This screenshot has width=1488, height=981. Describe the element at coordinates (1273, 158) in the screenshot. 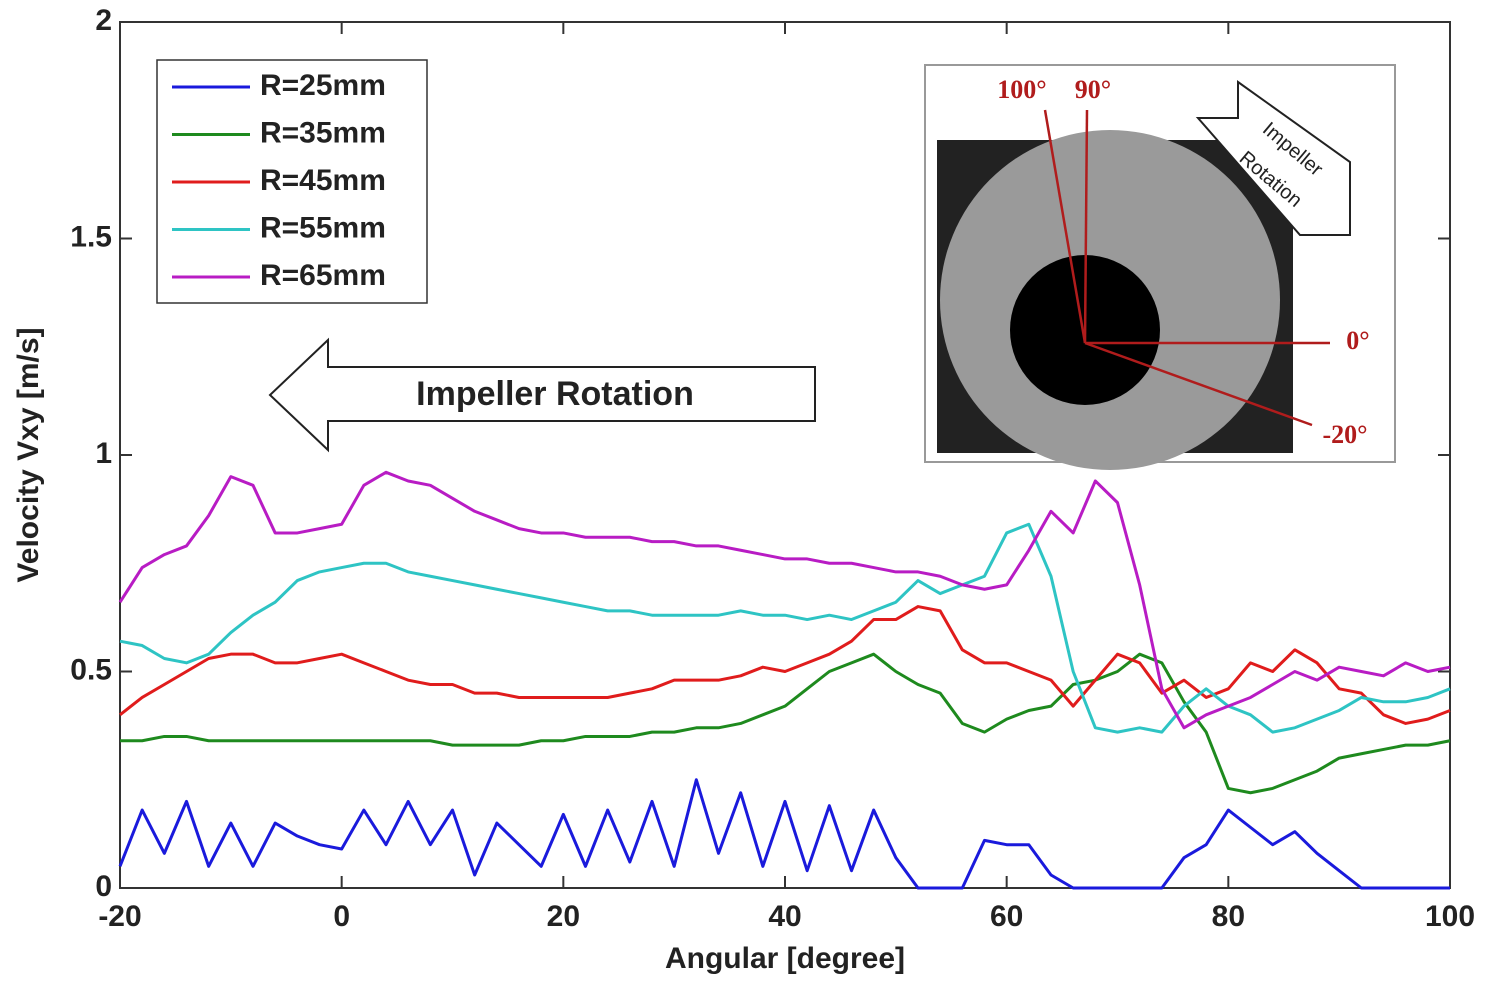

I see `inset-arrow` at that location.